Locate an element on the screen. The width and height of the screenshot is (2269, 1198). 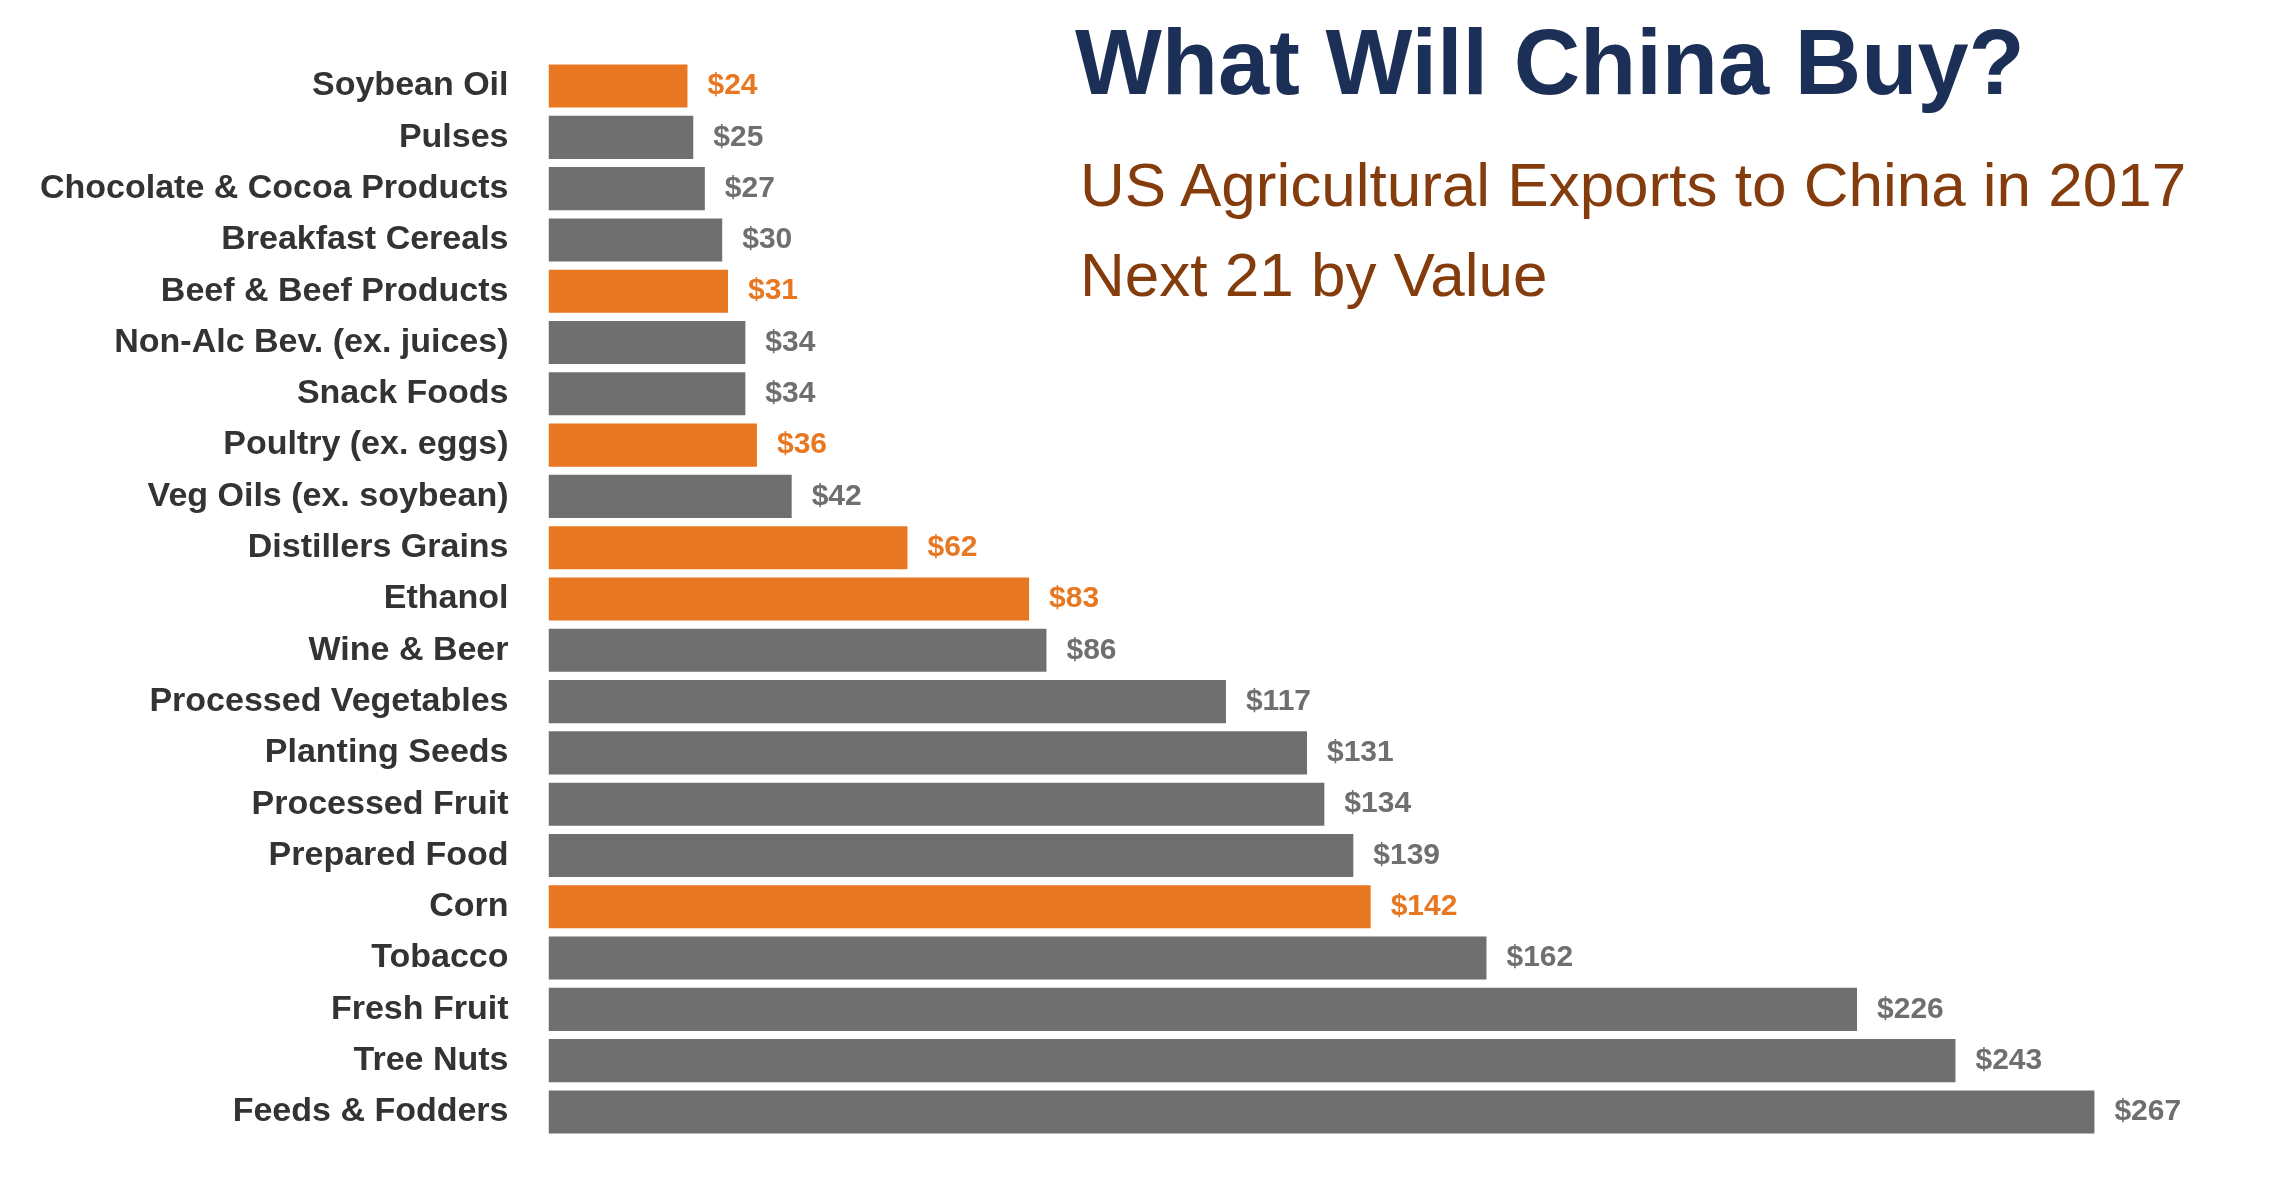
data-label: $24 is located at coordinates (732, 84).